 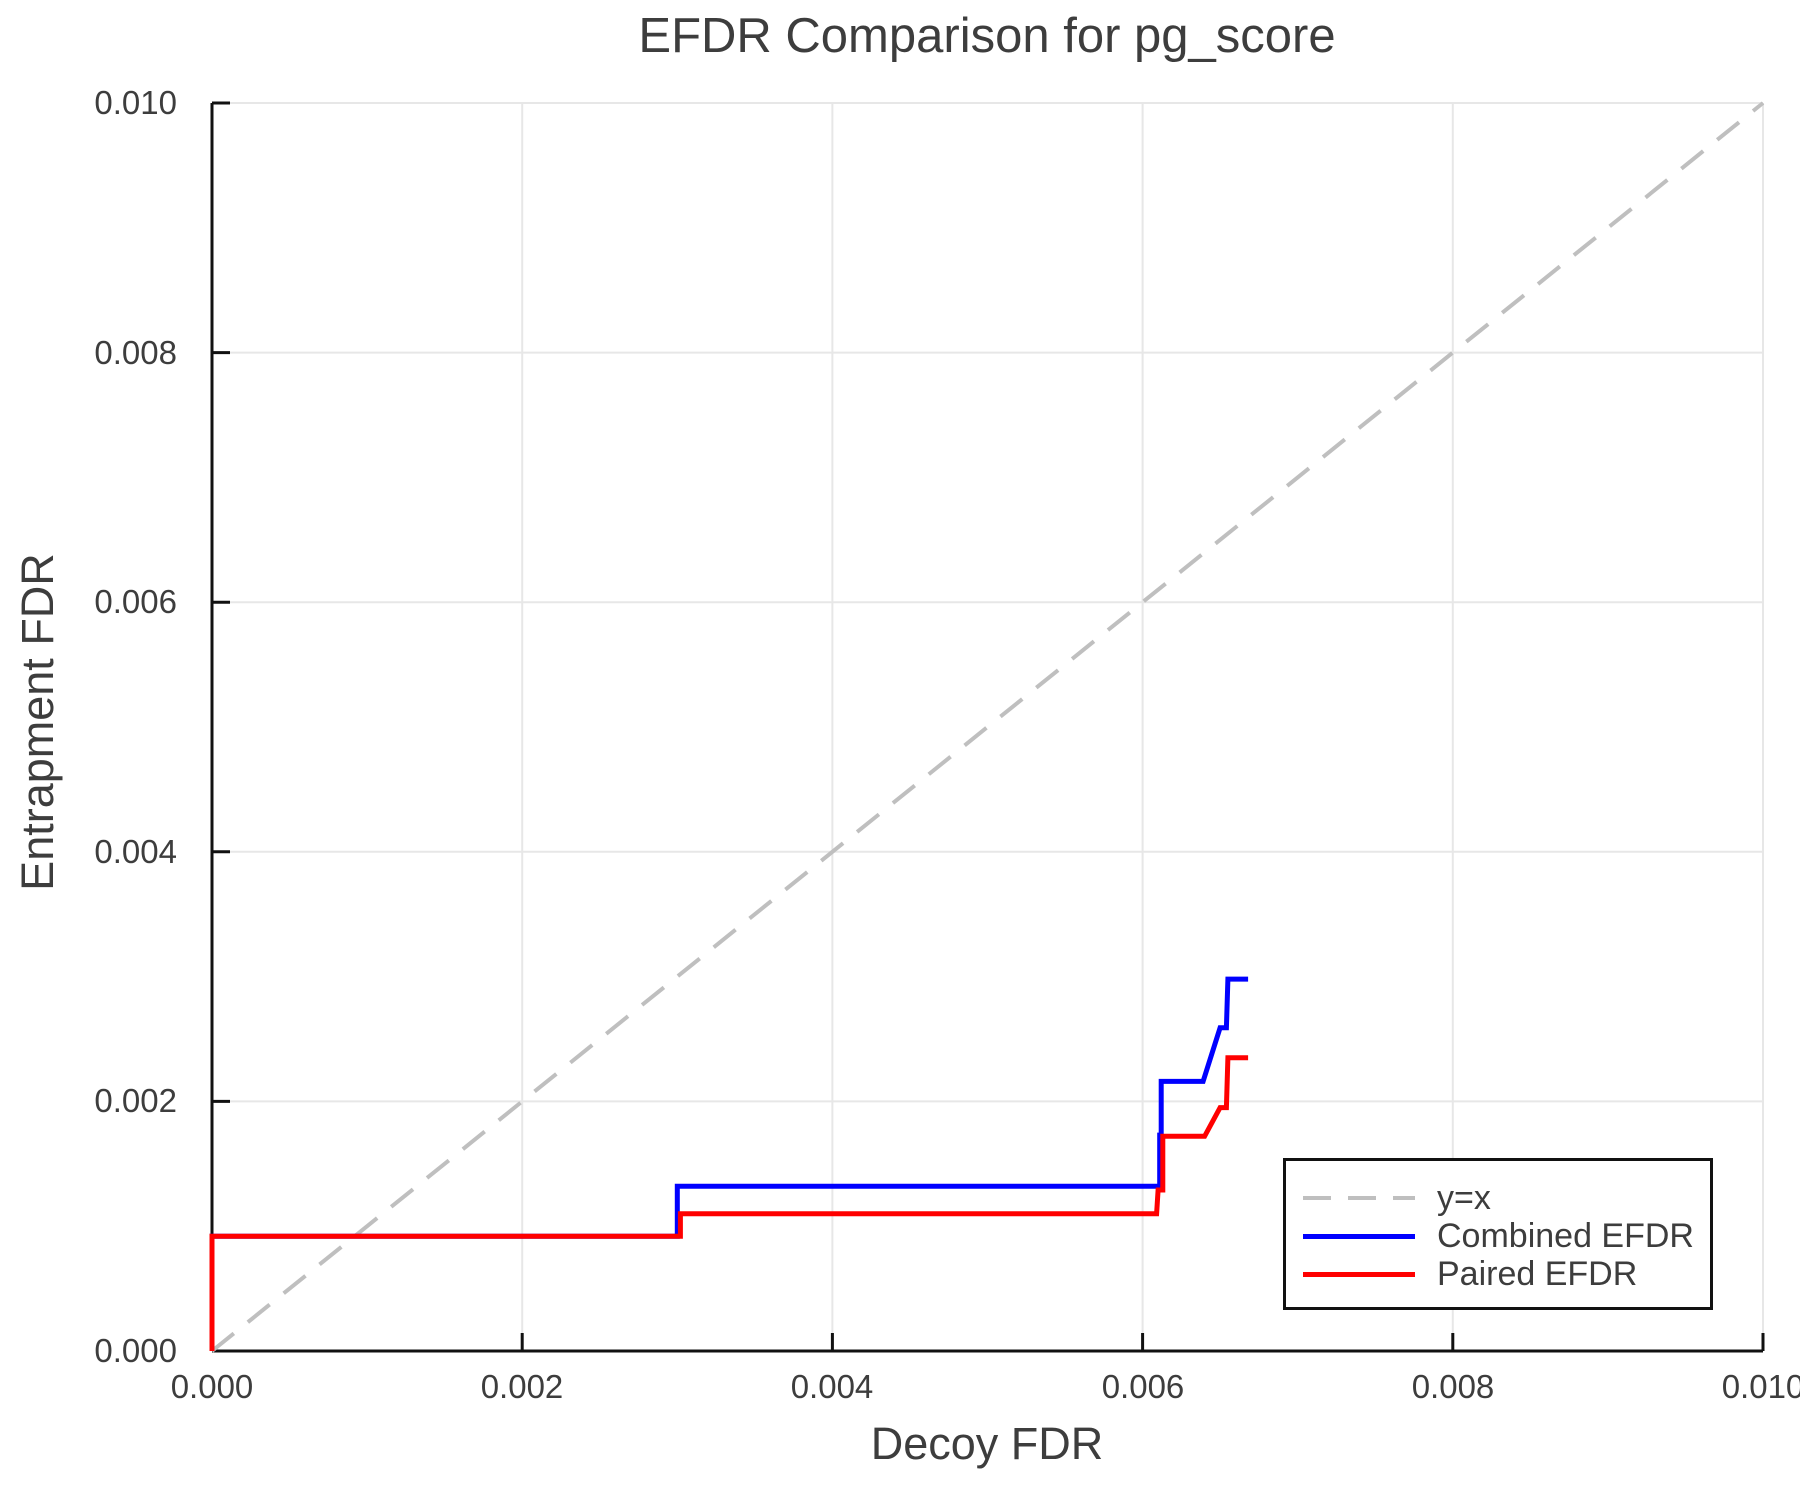 I want to click on legend-item-combined-efdr: Combined EFDR, so click(x=1506, y=1236).